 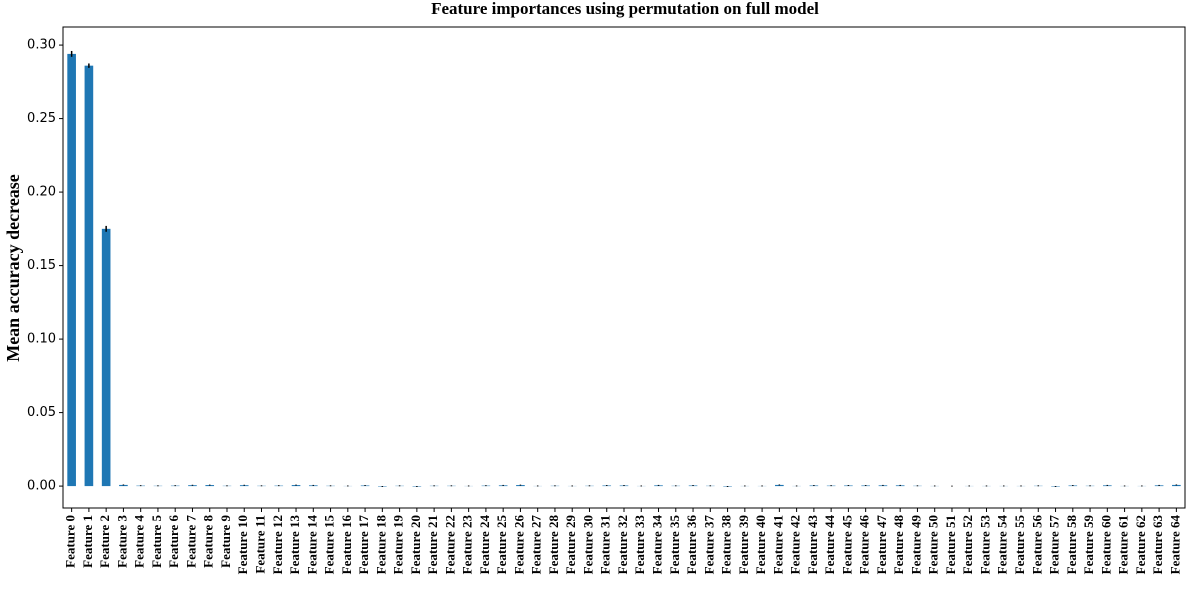 What do you see at coordinates (1036, 545) in the screenshot?
I see `x-tick-label: Feature 56` at bounding box center [1036, 545].